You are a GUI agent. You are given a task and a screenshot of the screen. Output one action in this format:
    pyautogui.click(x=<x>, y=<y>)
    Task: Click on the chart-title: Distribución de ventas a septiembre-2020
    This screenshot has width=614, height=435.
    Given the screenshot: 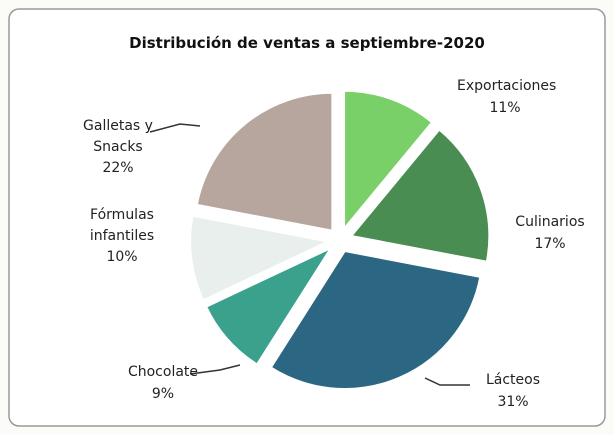 What is the action you would take?
    pyautogui.click(x=307, y=43)
    